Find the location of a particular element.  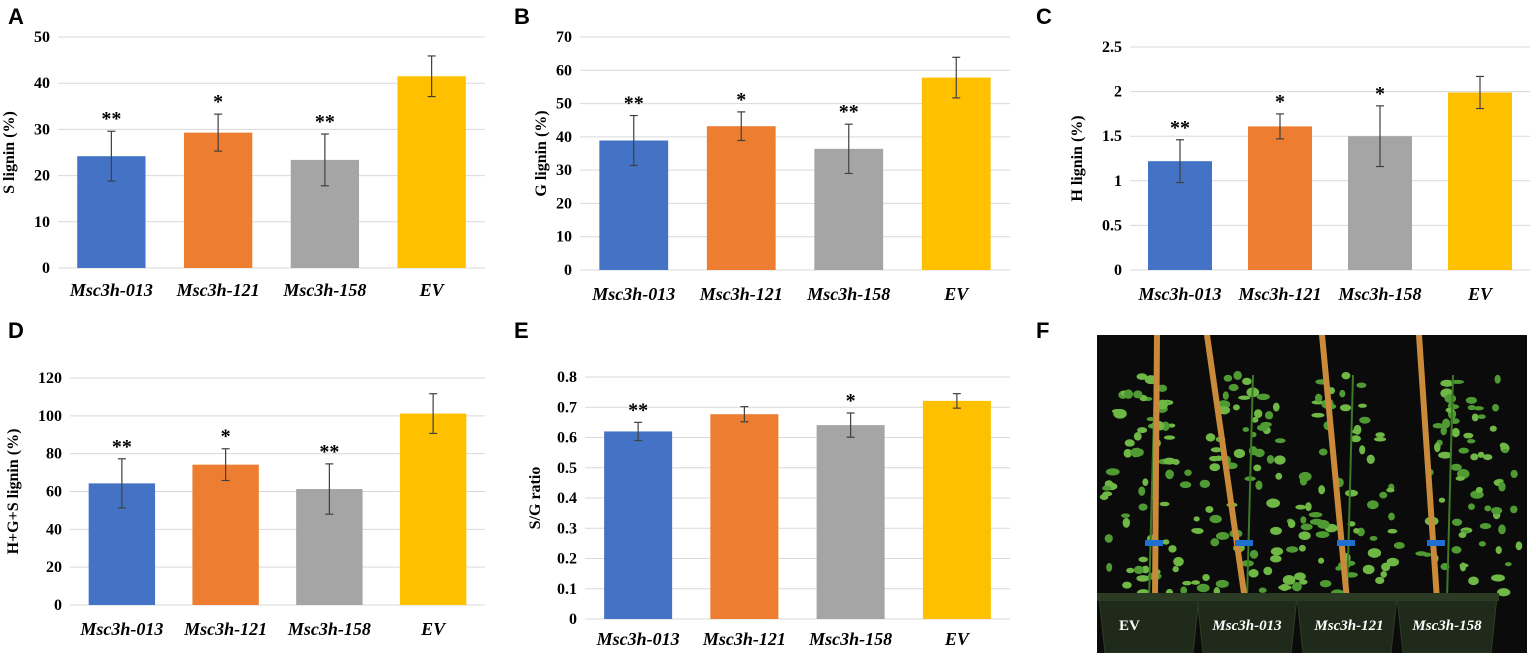

y-tick-label: 0.8 is located at coordinates (567, 377).